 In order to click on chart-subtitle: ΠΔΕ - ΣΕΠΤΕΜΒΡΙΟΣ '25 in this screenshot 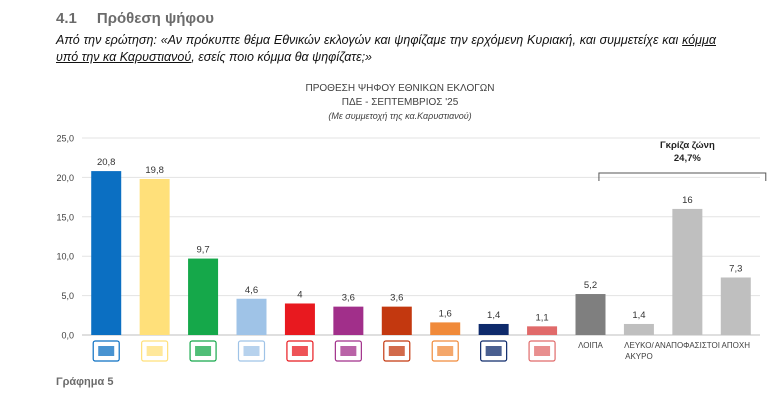, I will do `click(400, 102)`.